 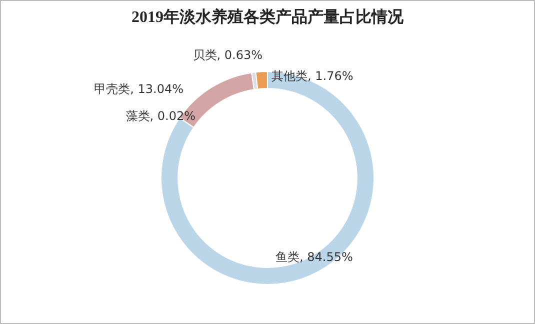 I want to click on slice-label: 鱼类, 84.55%, so click(x=314, y=257).